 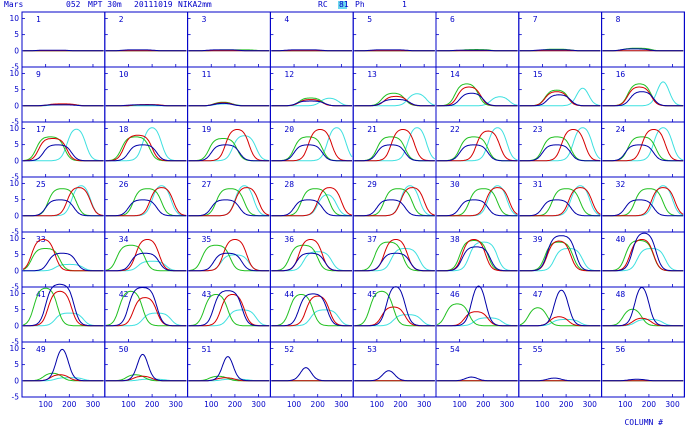 What do you see at coordinates (124, 184) in the screenshot?
I see `panel-number: 26` at bounding box center [124, 184].